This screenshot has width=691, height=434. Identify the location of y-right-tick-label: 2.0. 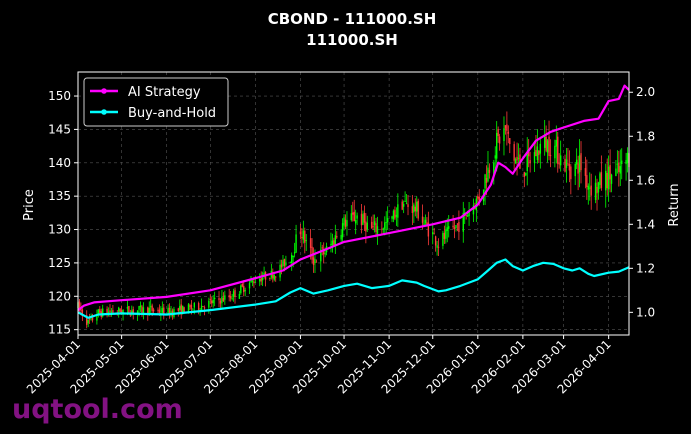
(645, 92).